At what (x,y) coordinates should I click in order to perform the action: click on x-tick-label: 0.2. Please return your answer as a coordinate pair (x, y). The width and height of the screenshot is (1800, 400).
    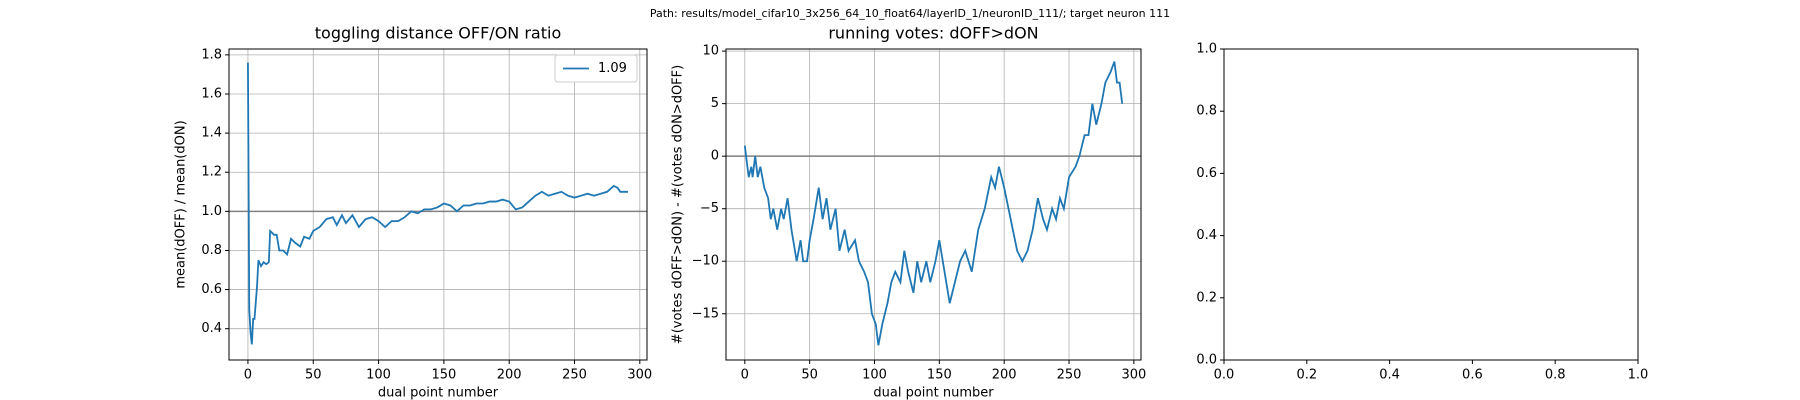
    Looking at the image, I should click on (1306, 375).